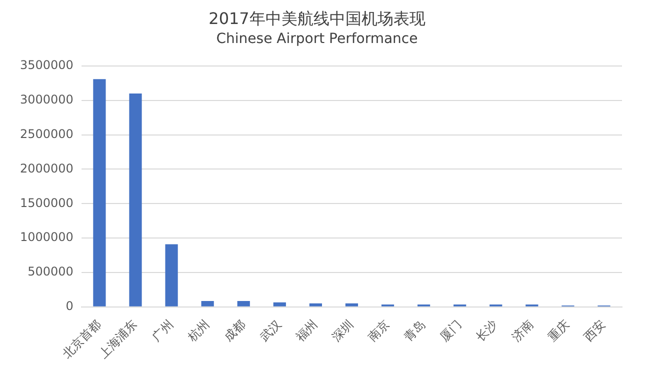 The width and height of the screenshot is (650, 373). Describe the element at coordinates (47, 65) in the screenshot. I see `y-tick-label: 3500000` at that location.